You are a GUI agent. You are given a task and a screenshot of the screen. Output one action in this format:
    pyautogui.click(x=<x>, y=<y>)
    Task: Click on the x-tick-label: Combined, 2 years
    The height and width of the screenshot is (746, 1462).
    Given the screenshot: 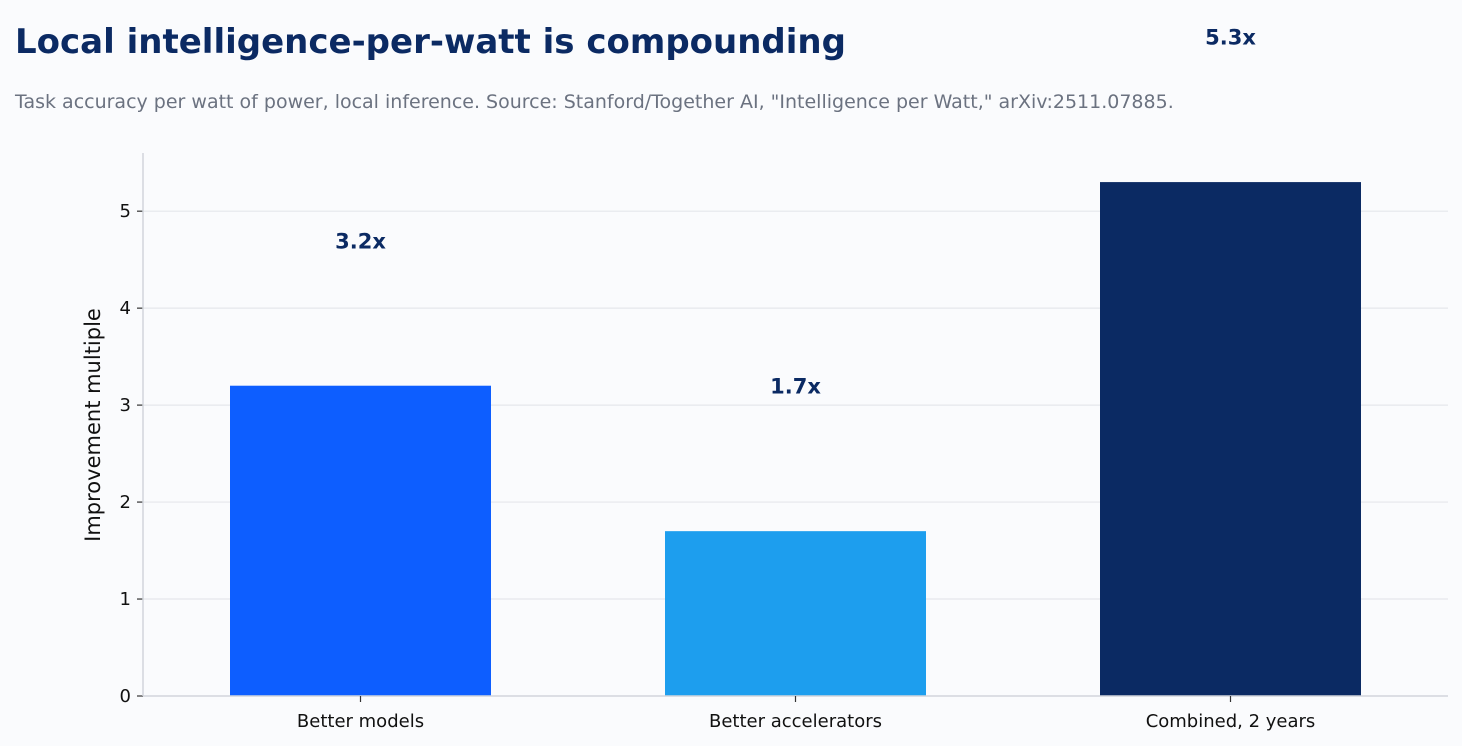 What is the action you would take?
    pyautogui.click(x=1231, y=721)
    